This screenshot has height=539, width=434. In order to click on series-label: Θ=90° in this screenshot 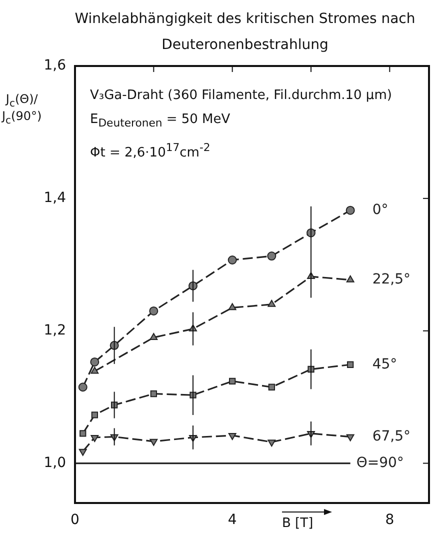, I will do `click(380, 462)`.